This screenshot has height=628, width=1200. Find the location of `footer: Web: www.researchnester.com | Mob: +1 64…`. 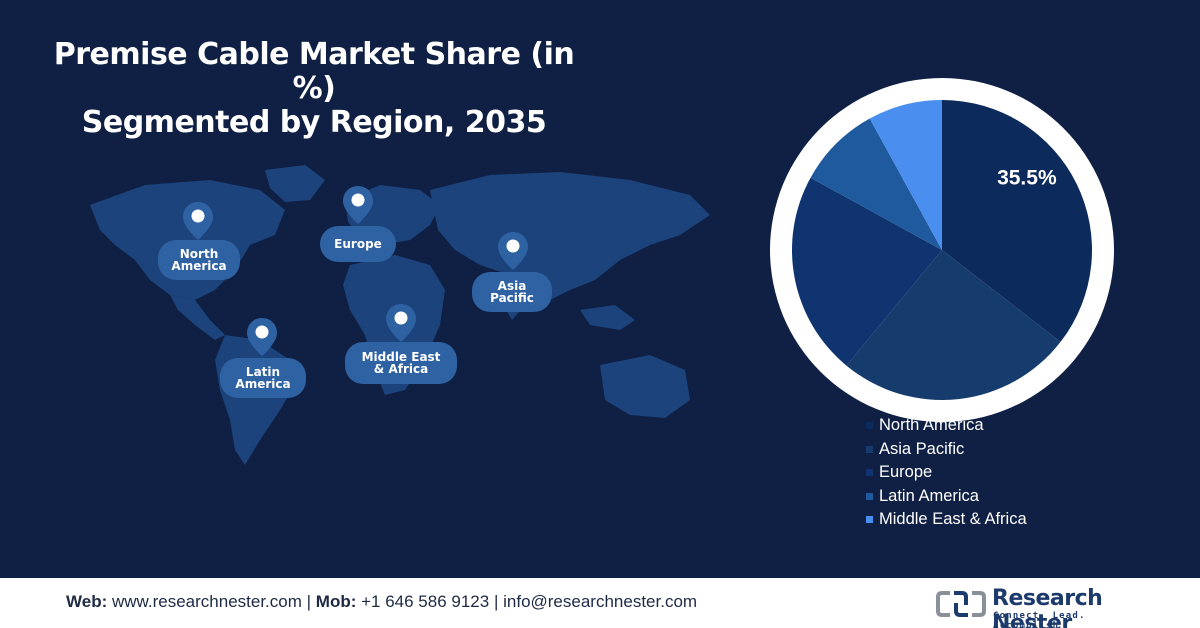

footer: Web: www.researchnester.com | Mob: +1 64… is located at coordinates (600, 603).